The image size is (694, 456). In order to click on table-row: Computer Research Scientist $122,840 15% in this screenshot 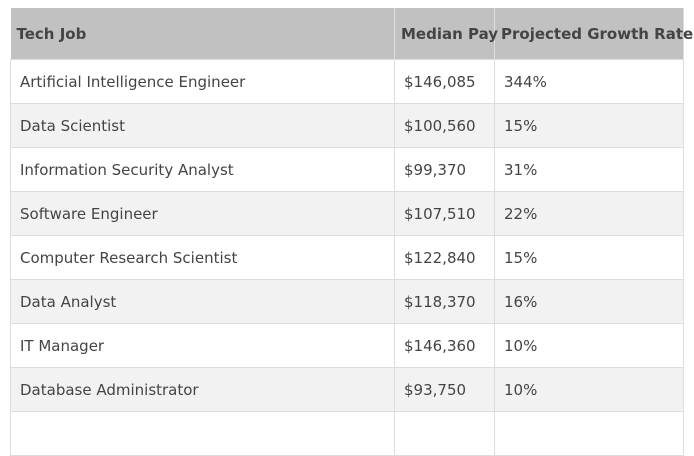, I will do `click(347, 257)`.